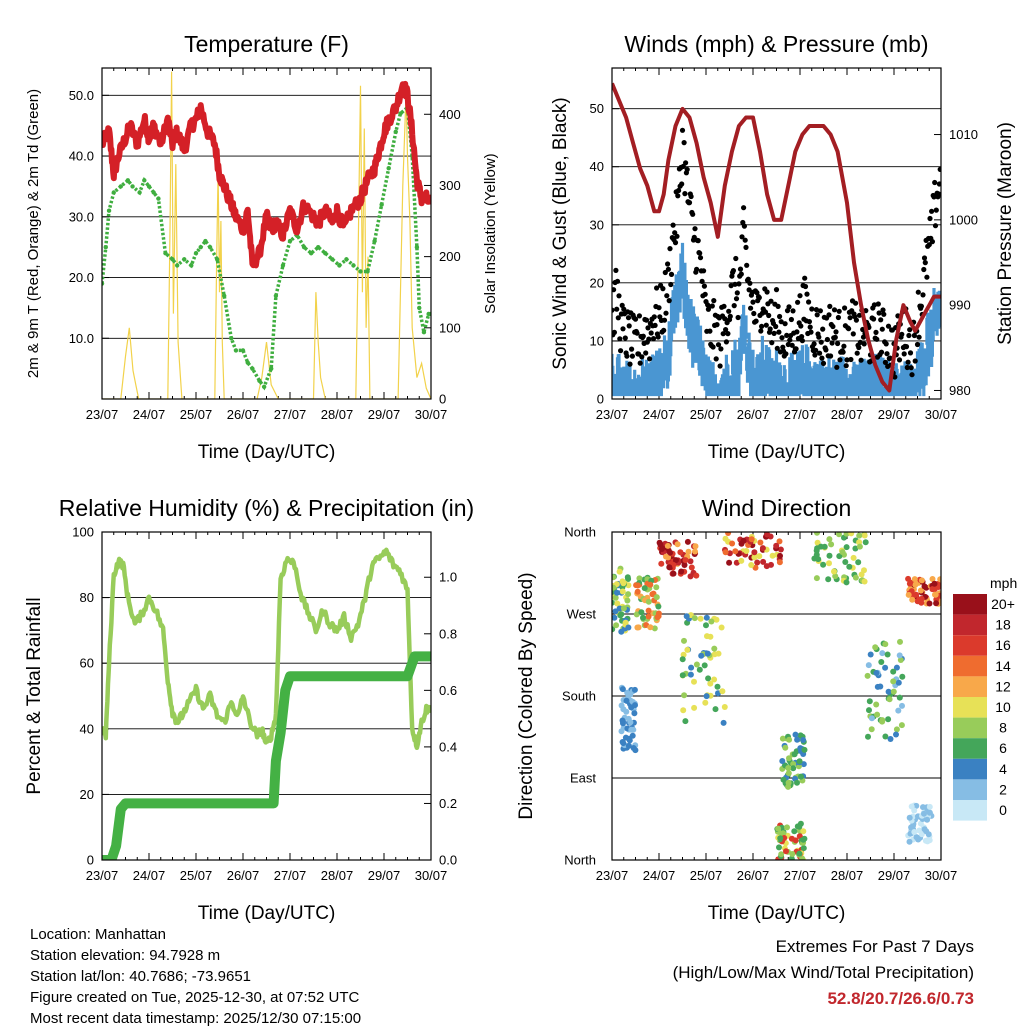  What do you see at coordinates (526, 695) in the screenshot?
I see `wind_direction-ylabel: Direction (Colored By Speed)` at bounding box center [526, 695].